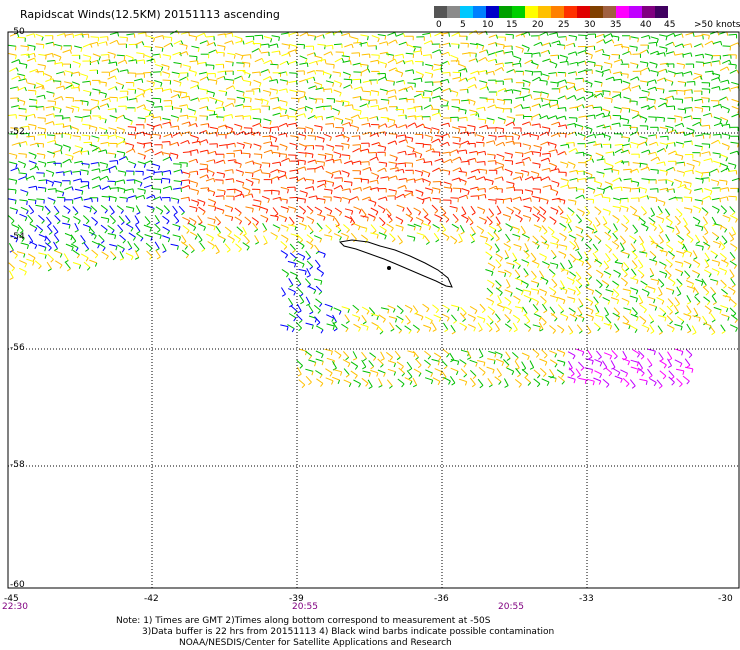 The height and width of the screenshot is (650, 740). I want to click on legend-label: 0, so click(439, 25).